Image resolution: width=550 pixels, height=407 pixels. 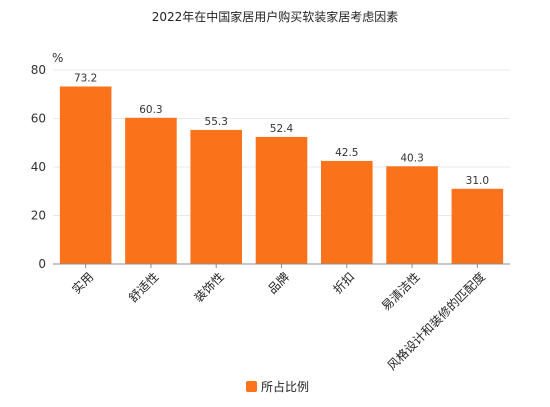 I want to click on legend-swatch, so click(x=251, y=386).